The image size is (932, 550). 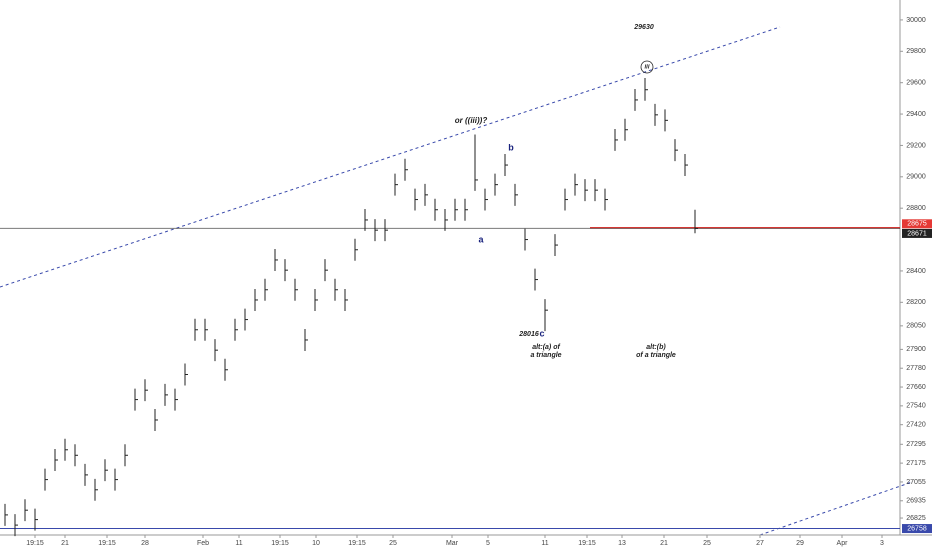 What do you see at coordinates (545, 355) in the screenshot?
I see `wave-annotation: a triangle` at bounding box center [545, 355].